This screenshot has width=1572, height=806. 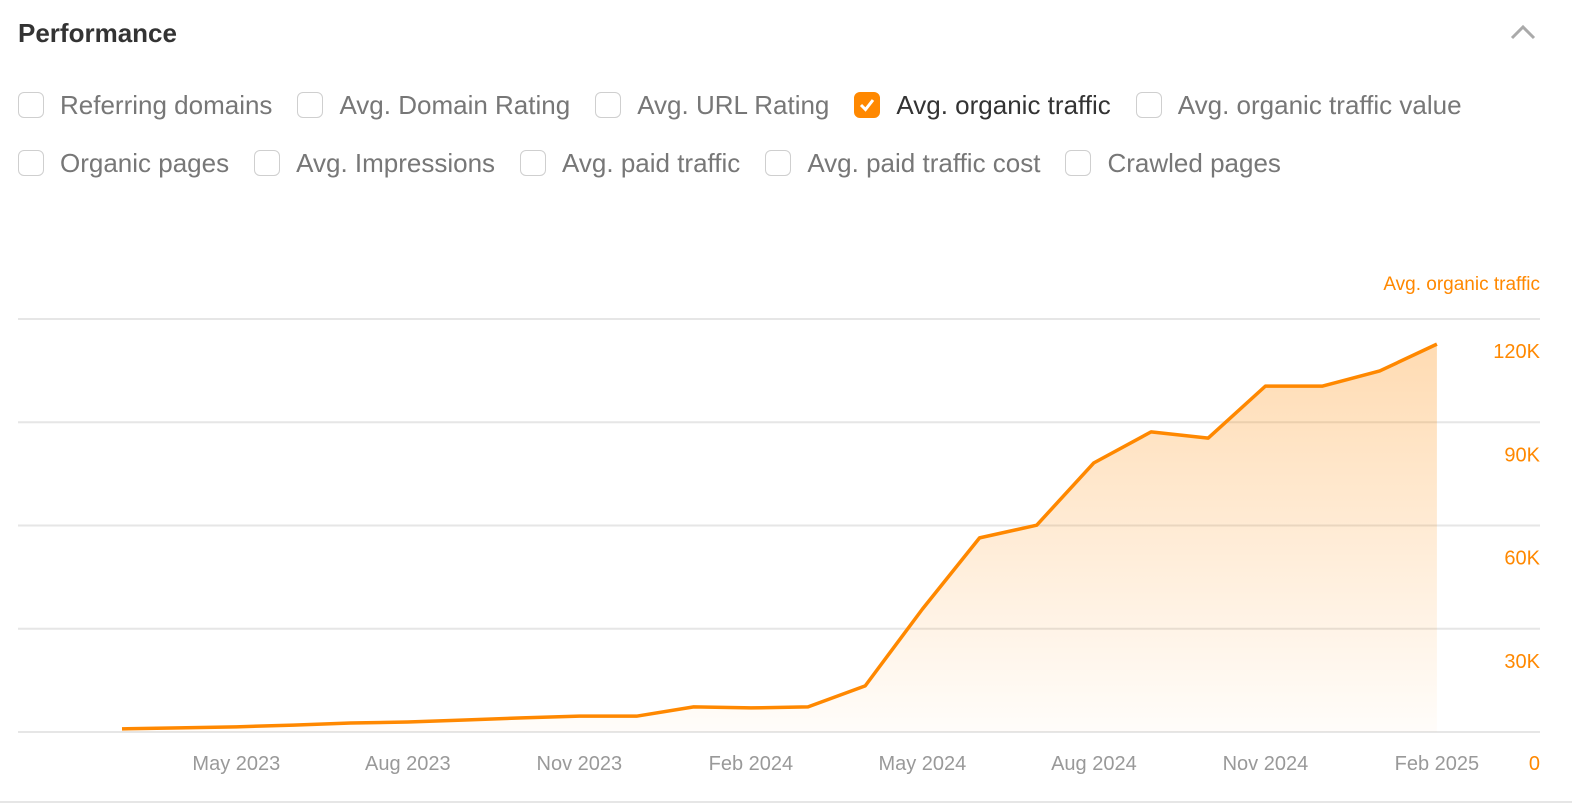 What do you see at coordinates (236, 764) in the screenshot?
I see `x-tick-label: May 2023` at bounding box center [236, 764].